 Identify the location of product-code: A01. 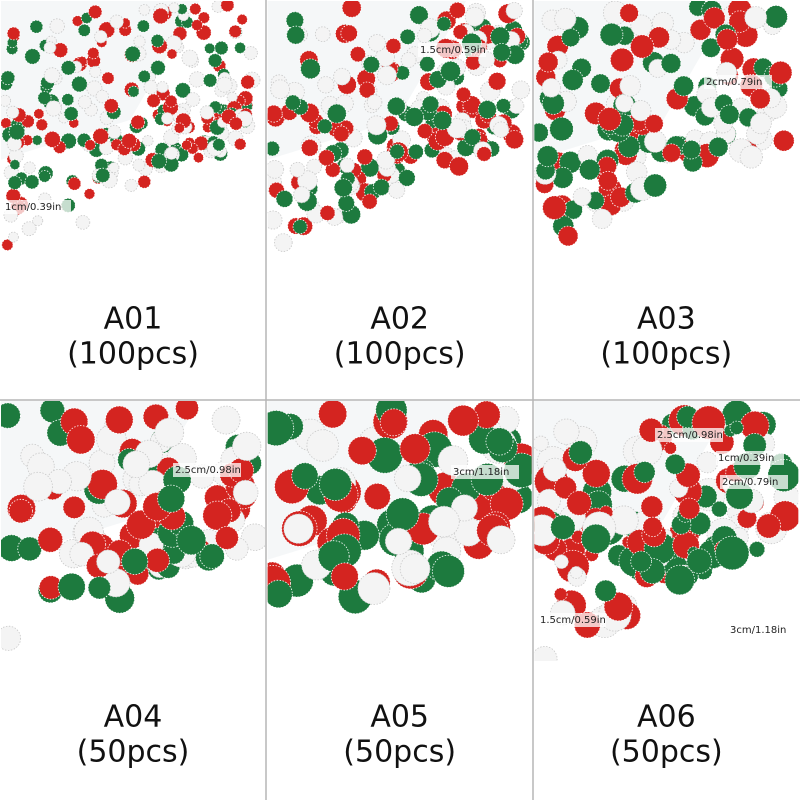
(133, 319).